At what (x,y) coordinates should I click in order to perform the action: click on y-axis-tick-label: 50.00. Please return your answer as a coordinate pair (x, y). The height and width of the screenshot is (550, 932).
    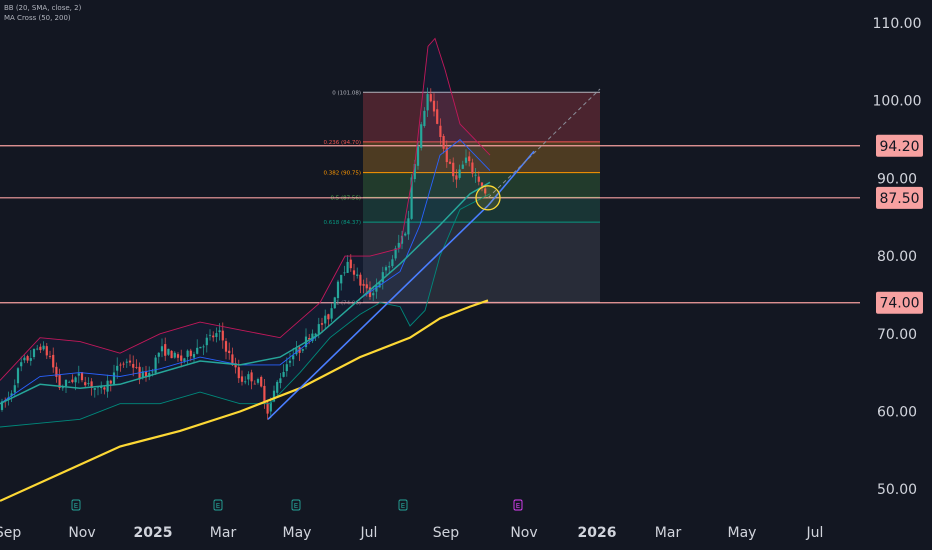
    Looking at the image, I should click on (897, 490).